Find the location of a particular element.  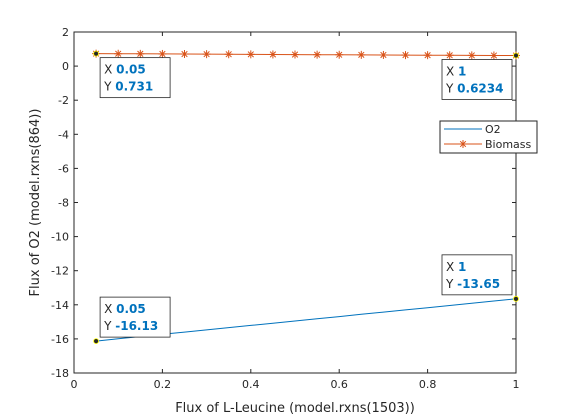

datatip: X 1Y -13.65 is located at coordinates (480, 278).